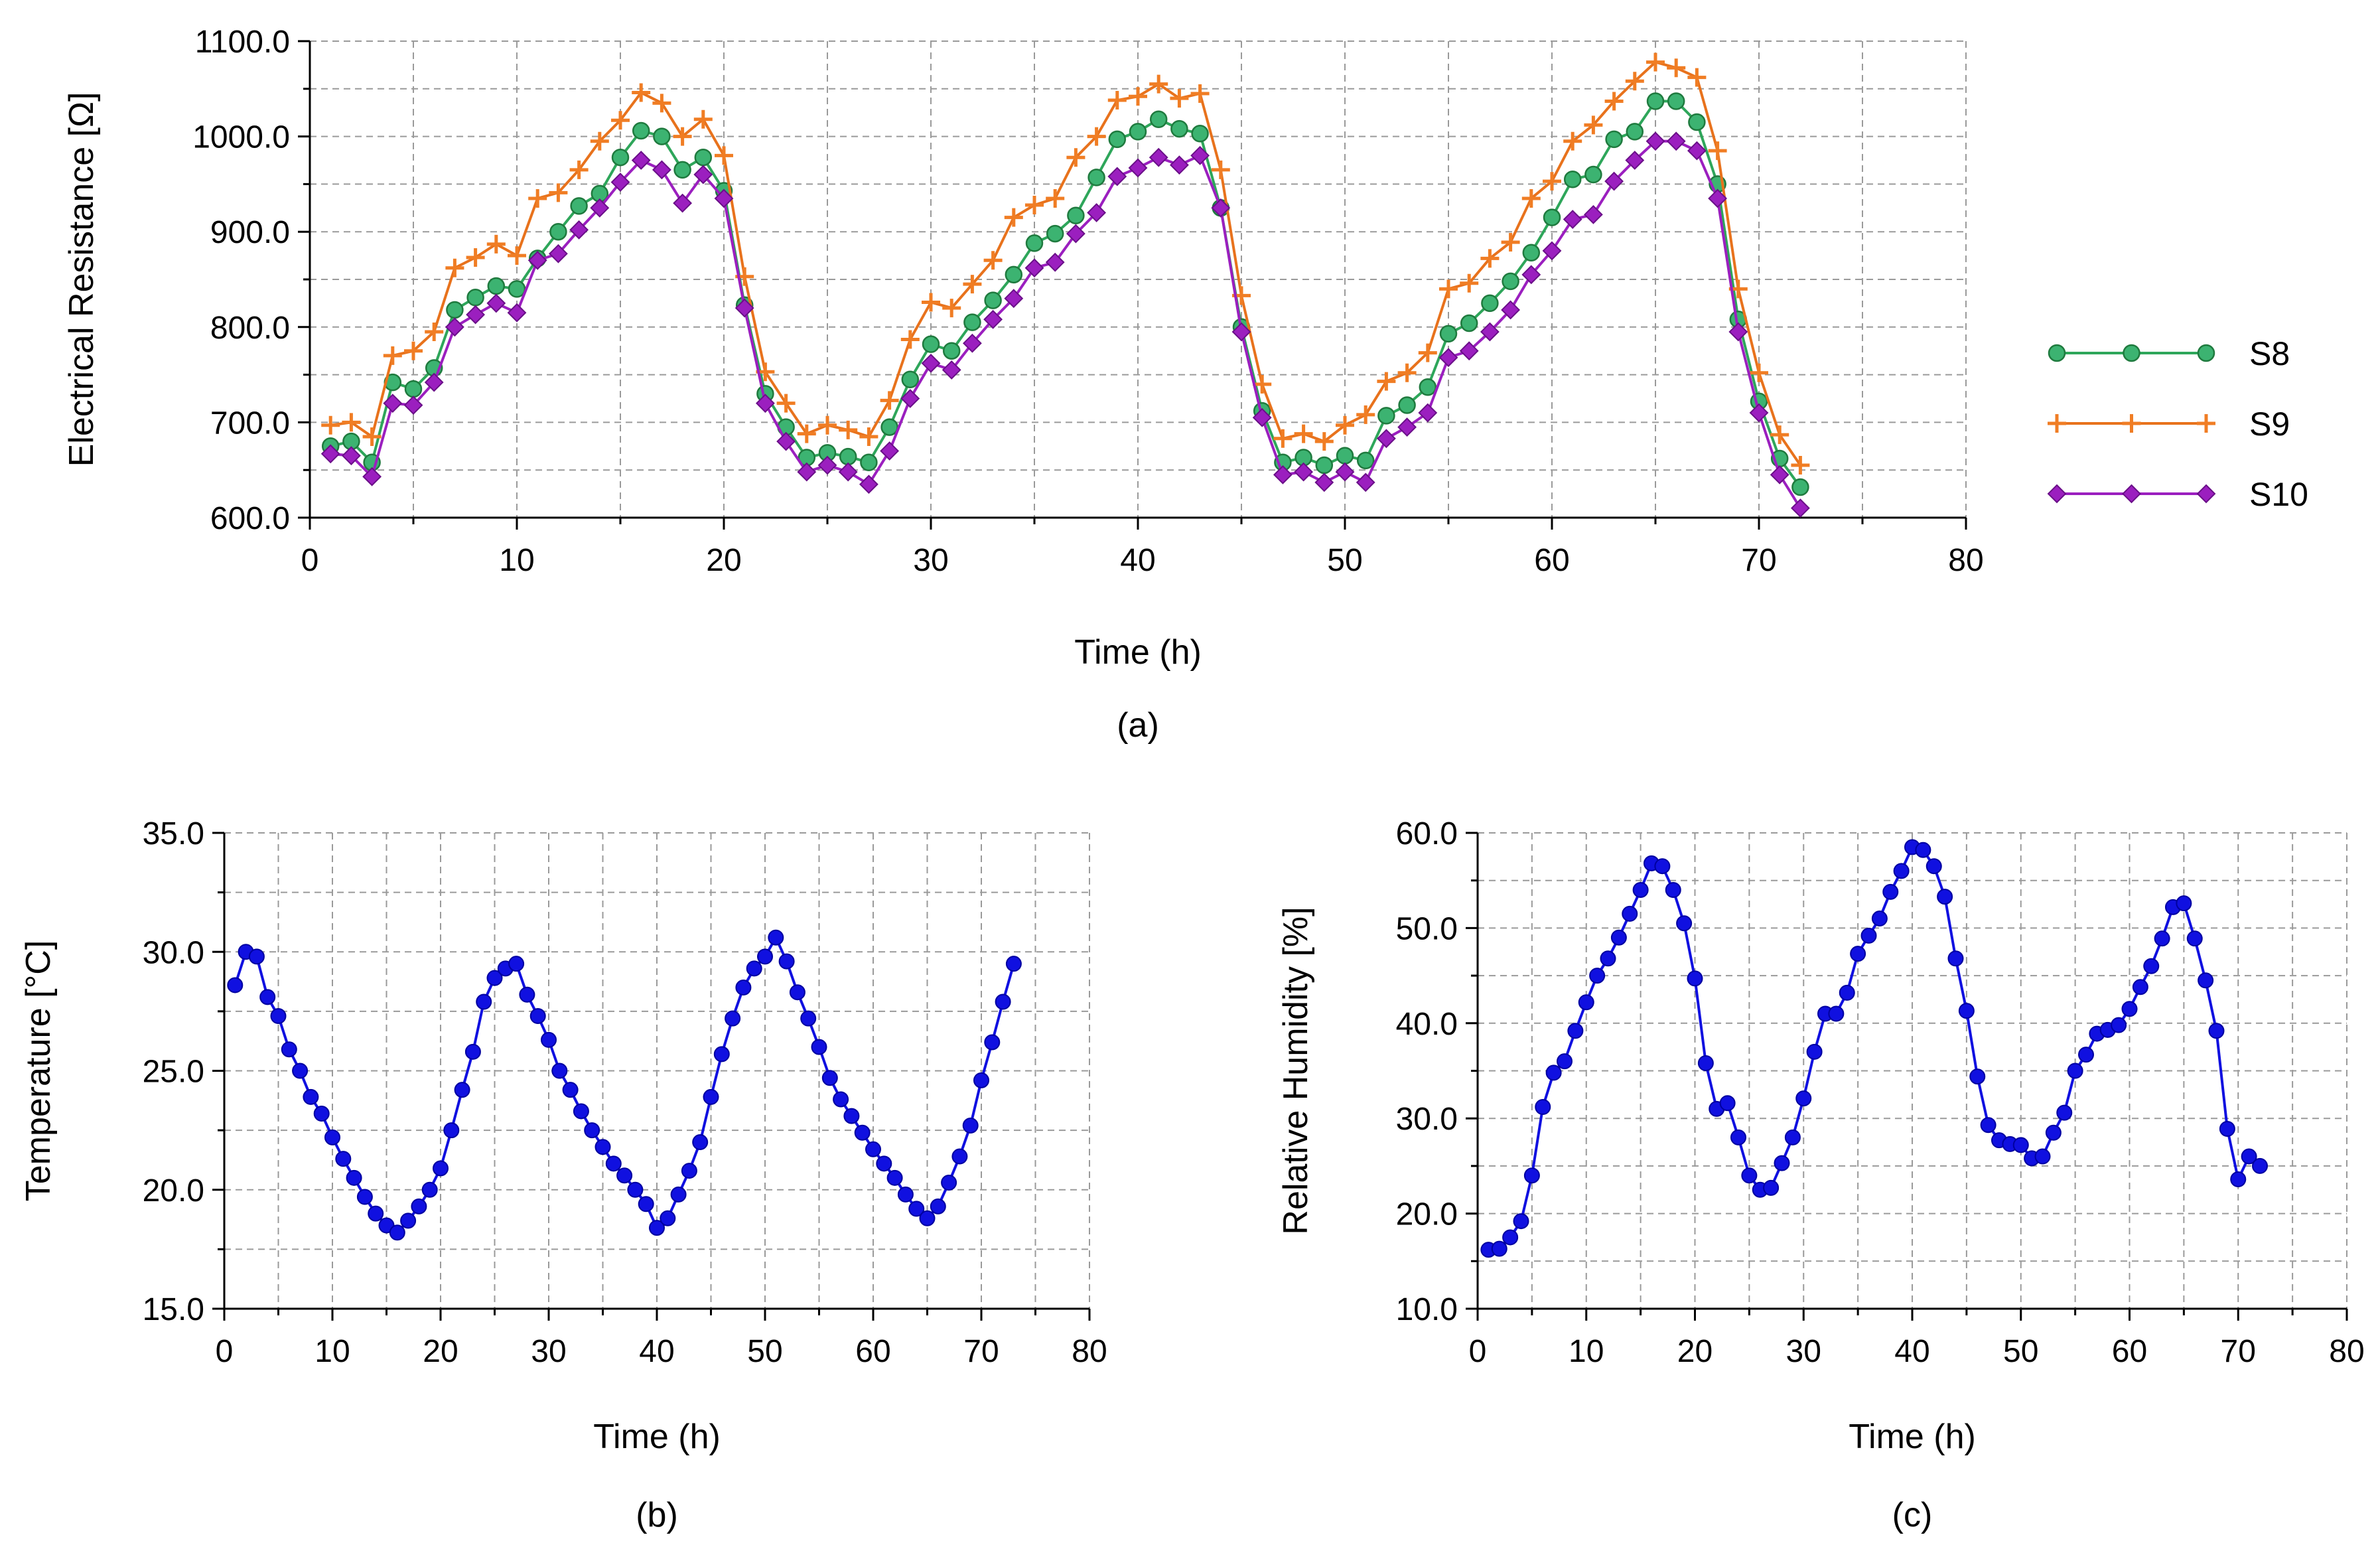  Describe the element at coordinates (310, 560) in the screenshot. I see `x-tick-label: 0` at that location.